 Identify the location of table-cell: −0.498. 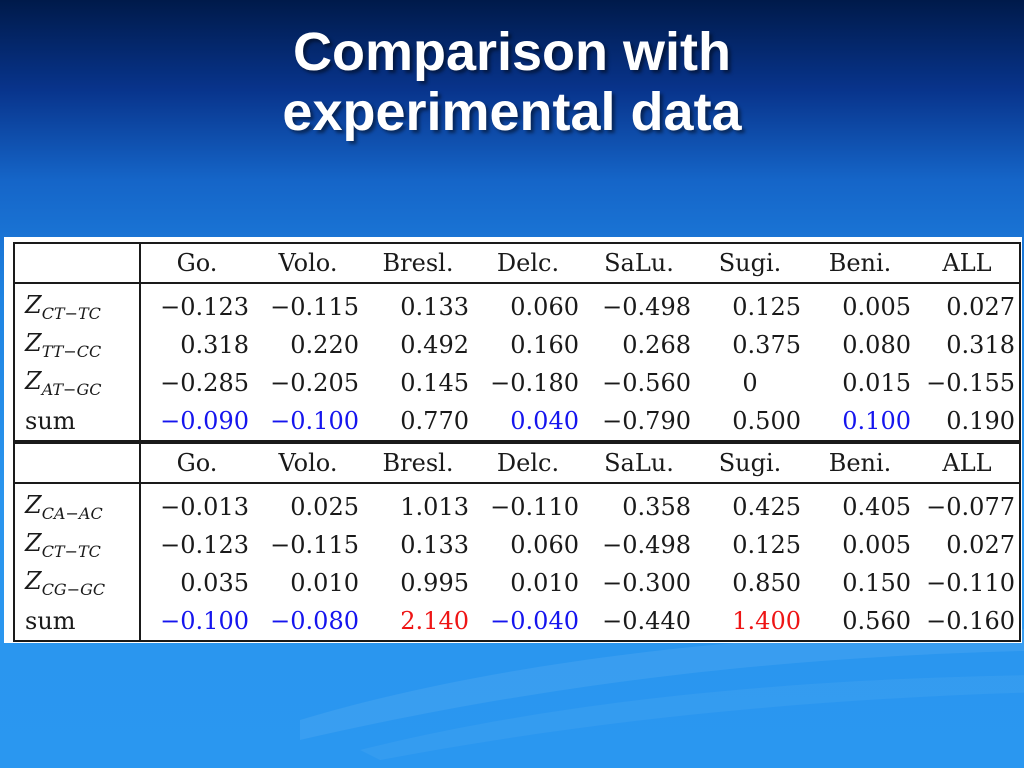
(646, 545).